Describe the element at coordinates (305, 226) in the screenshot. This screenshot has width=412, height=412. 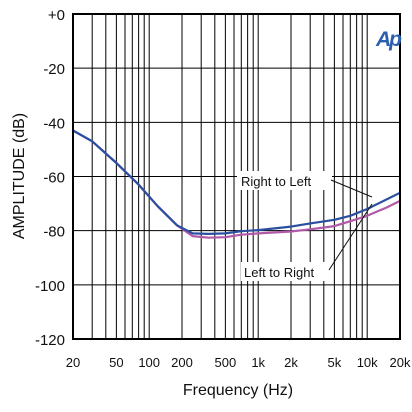
I see `annotations: Right to Left Left to Right` at that location.